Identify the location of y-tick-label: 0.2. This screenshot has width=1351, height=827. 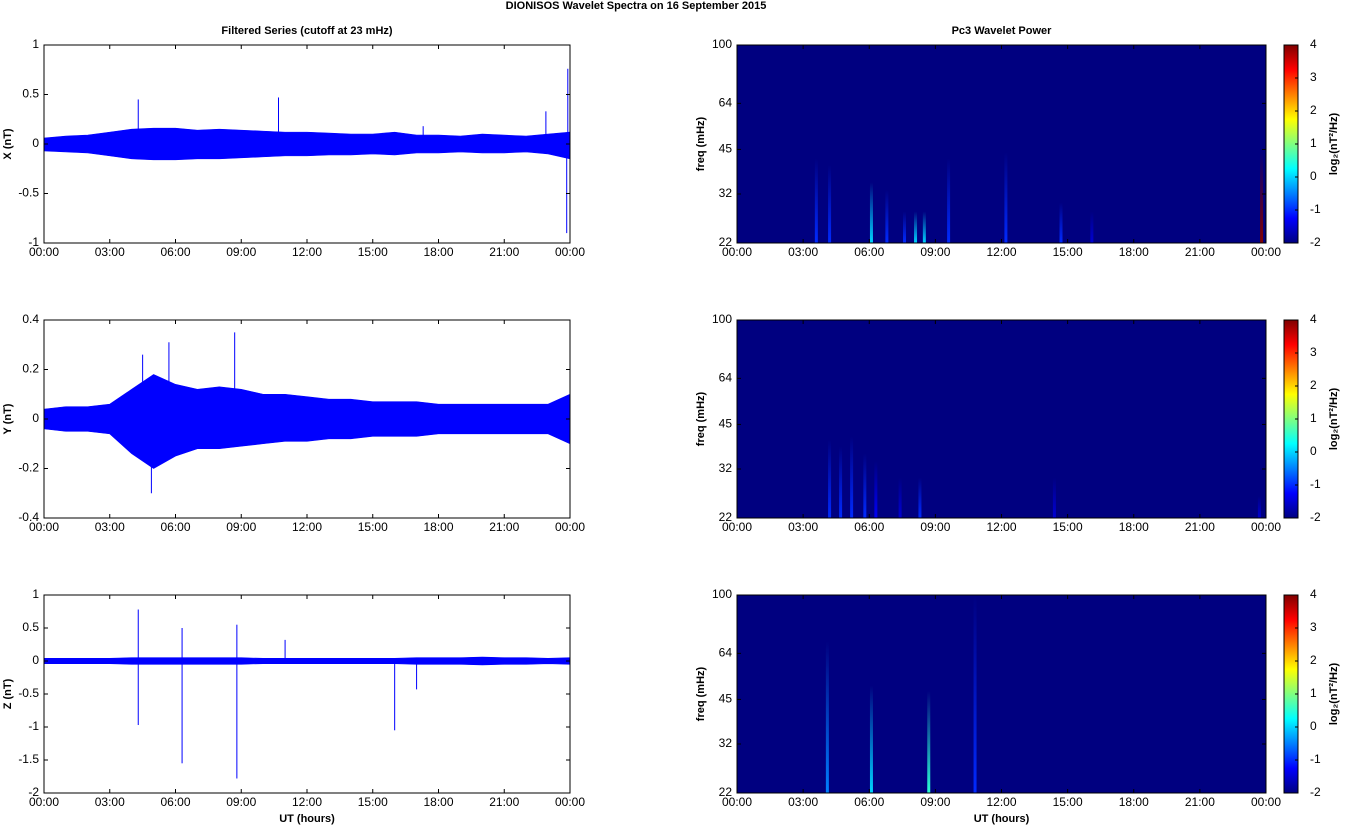
(30, 369).